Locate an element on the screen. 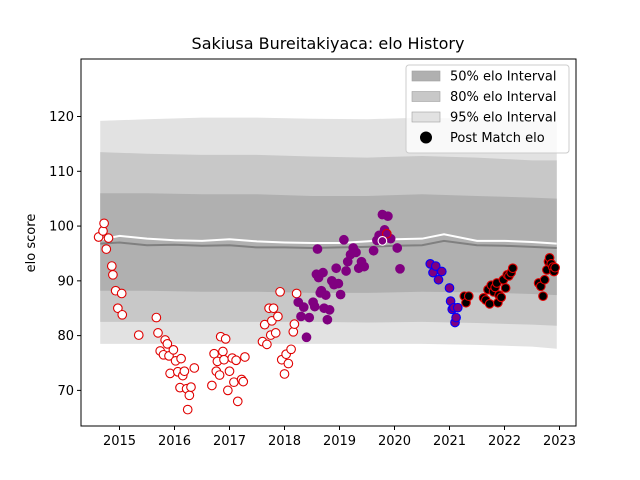  y-tick-label: 120 is located at coordinates (61, 117).